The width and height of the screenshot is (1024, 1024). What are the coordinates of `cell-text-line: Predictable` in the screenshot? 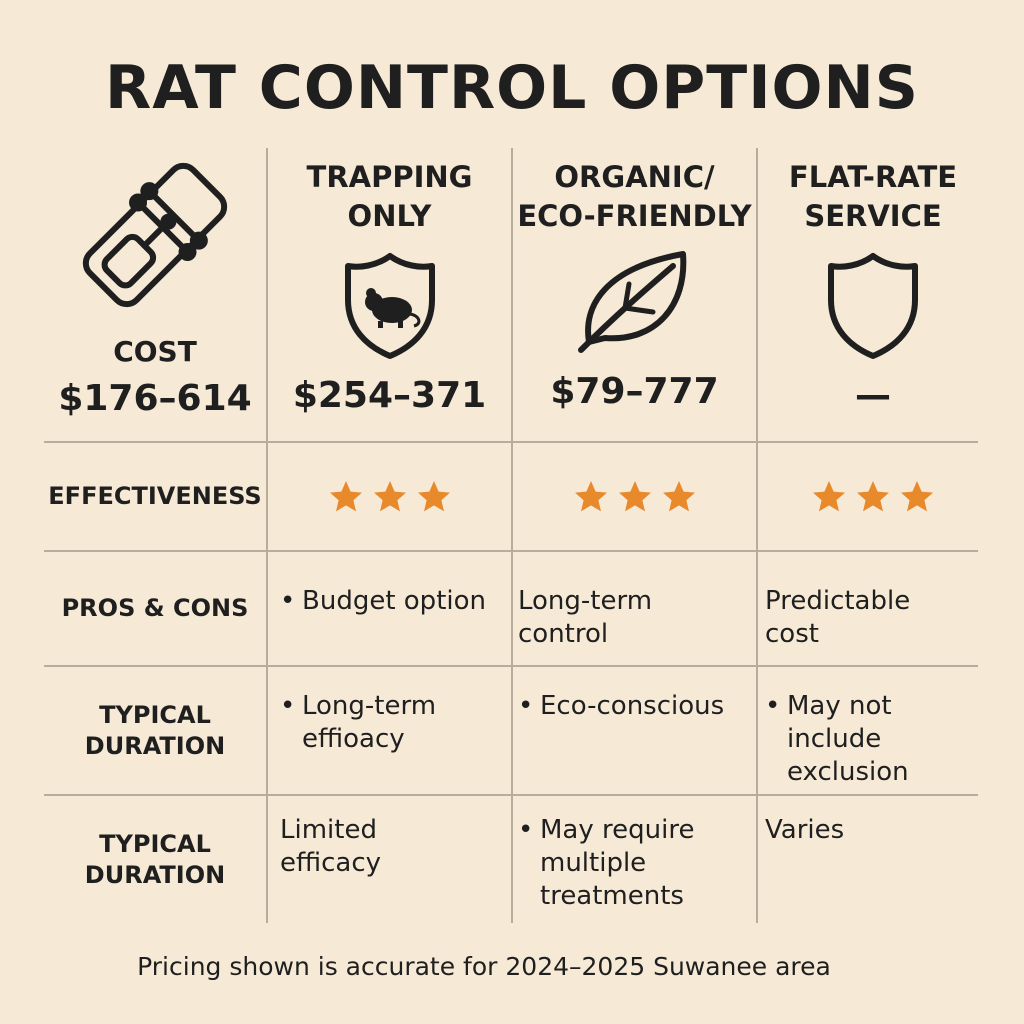 It's located at (838, 601).